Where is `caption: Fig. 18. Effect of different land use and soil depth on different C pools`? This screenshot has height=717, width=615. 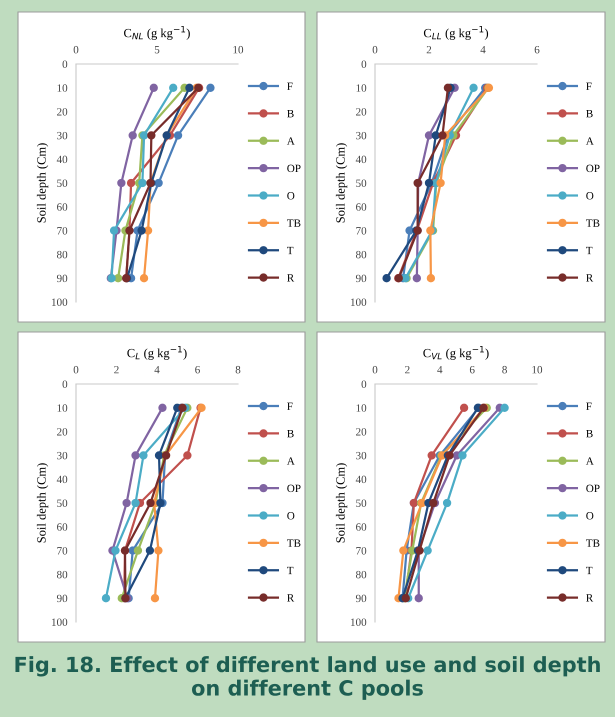
caption: Fig. 18. Effect of different land use and soil depth on different C pools is located at coordinates (307, 678).